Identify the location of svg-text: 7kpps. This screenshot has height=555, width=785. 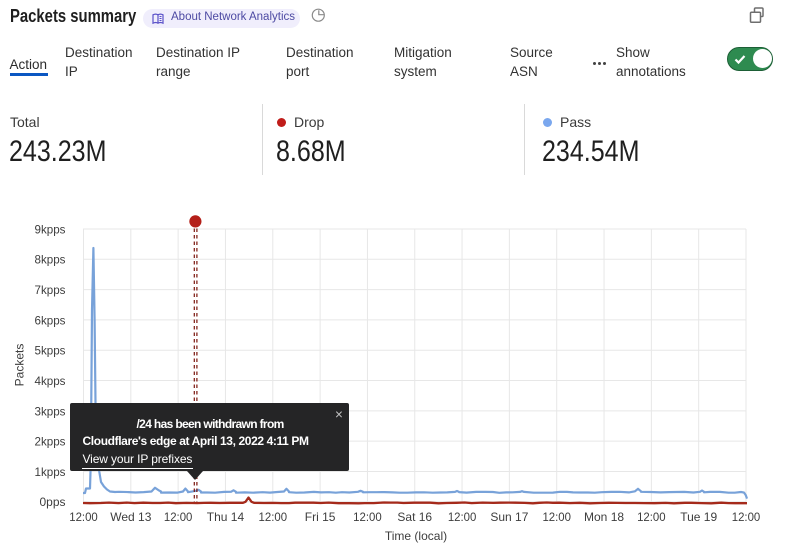
(50, 290).